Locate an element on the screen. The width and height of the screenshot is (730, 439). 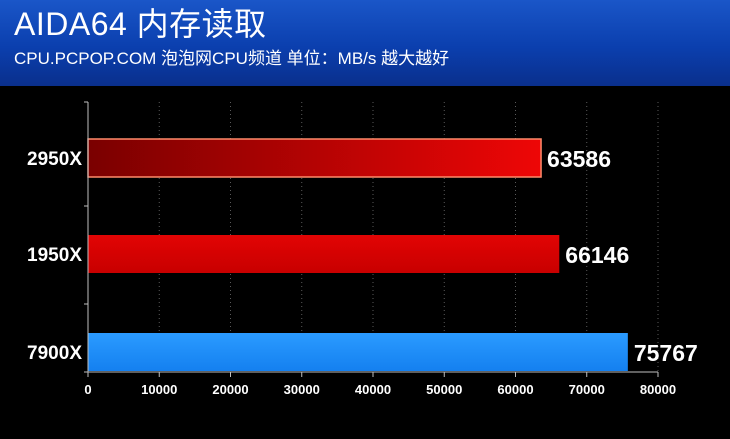
data-label: 66146 is located at coordinates (597, 255).